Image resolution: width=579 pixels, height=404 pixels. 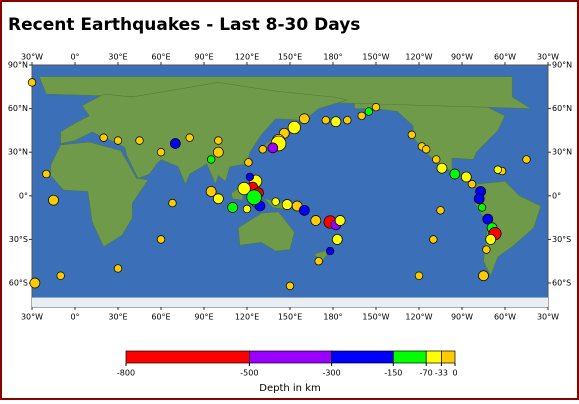 What do you see at coordinates (249, 373) in the screenshot?
I see `legend-tick-label: -500` at bounding box center [249, 373].